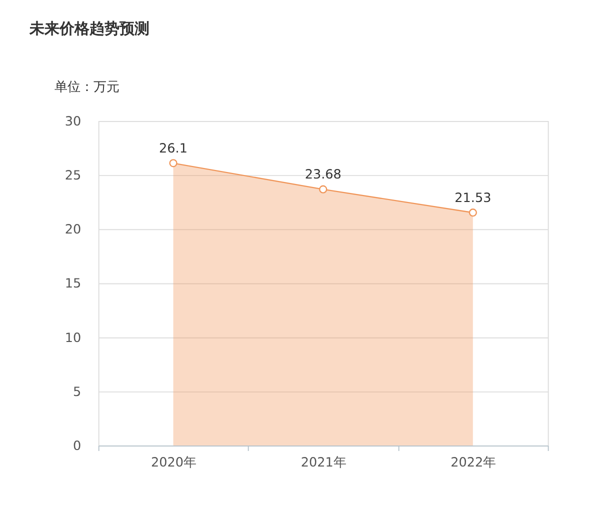 The width and height of the screenshot is (598, 511). What do you see at coordinates (473, 463) in the screenshot?
I see `x-tick-label: 2022年` at bounding box center [473, 463].